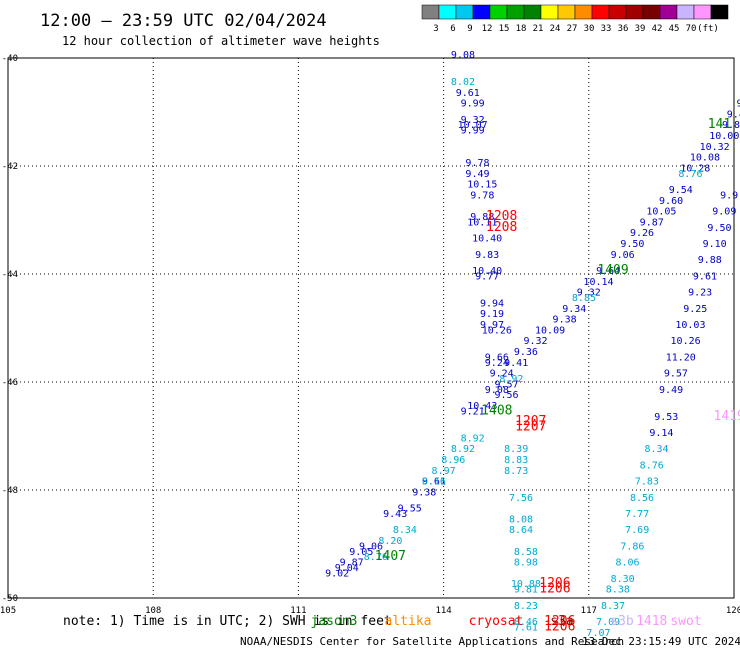 This screenshot has width=740, height=650. Describe the element at coordinates (516, 363) in the screenshot. I see `data-label: 9.41` at that location.